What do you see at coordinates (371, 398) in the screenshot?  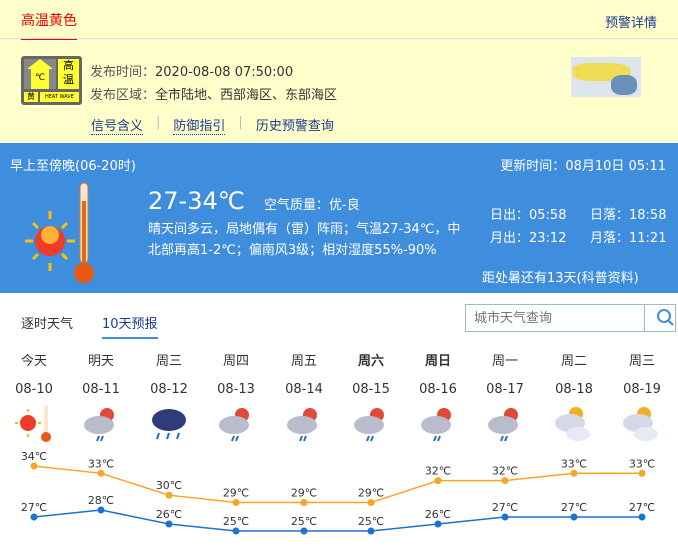 I see `forecast-day: 周六 08-15` at bounding box center [371, 398].